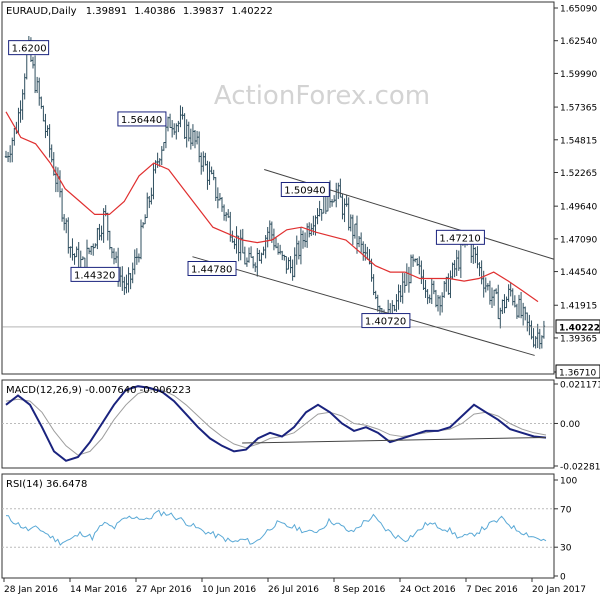 Image resolution: width=600 pixels, height=600 pixels. Describe the element at coordinates (578, 174) in the screenshot. I see `price-tick-label: 1.52265` at that location.